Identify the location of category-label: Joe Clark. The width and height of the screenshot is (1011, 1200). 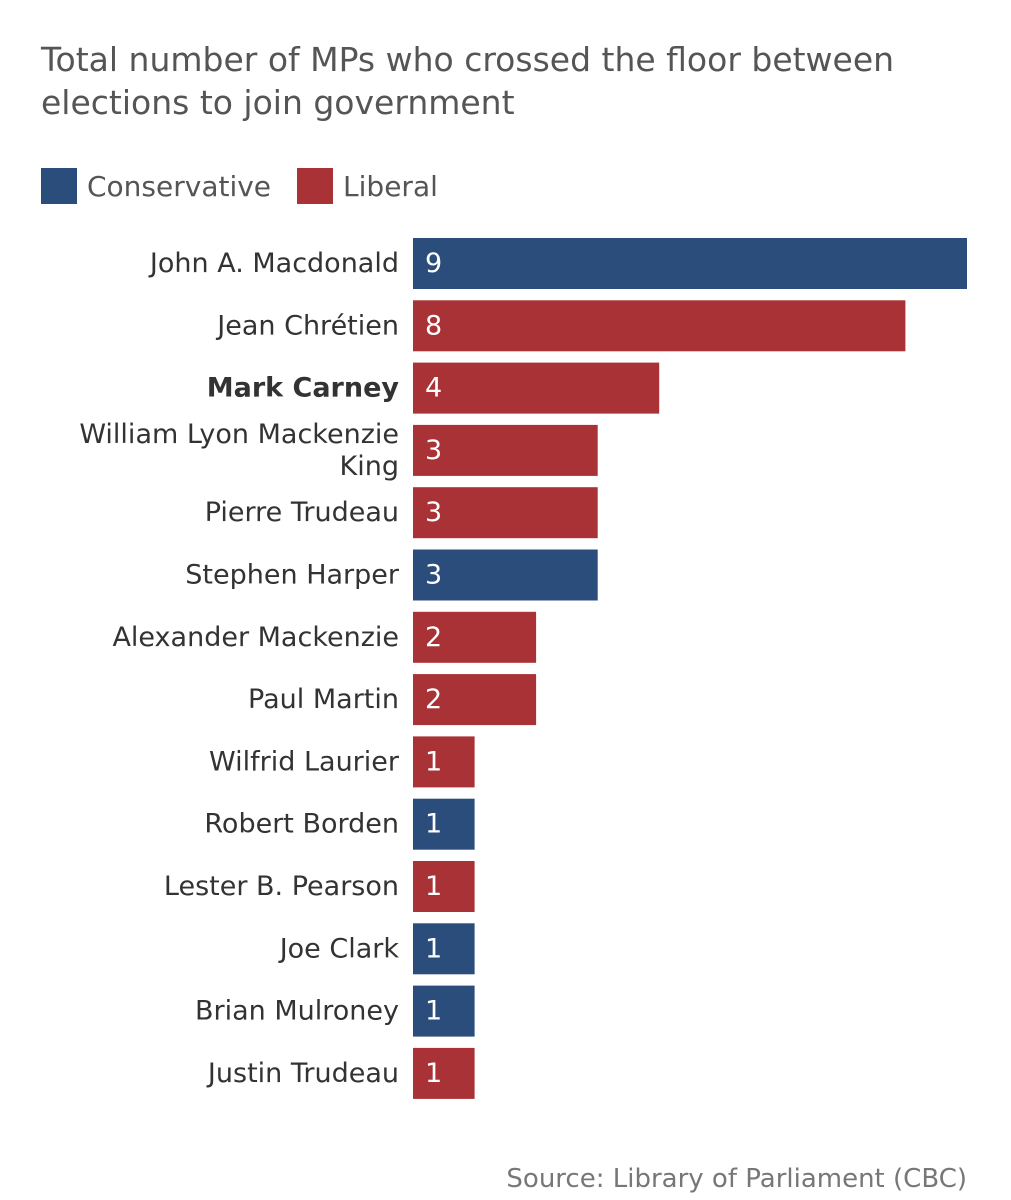
(339, 948).